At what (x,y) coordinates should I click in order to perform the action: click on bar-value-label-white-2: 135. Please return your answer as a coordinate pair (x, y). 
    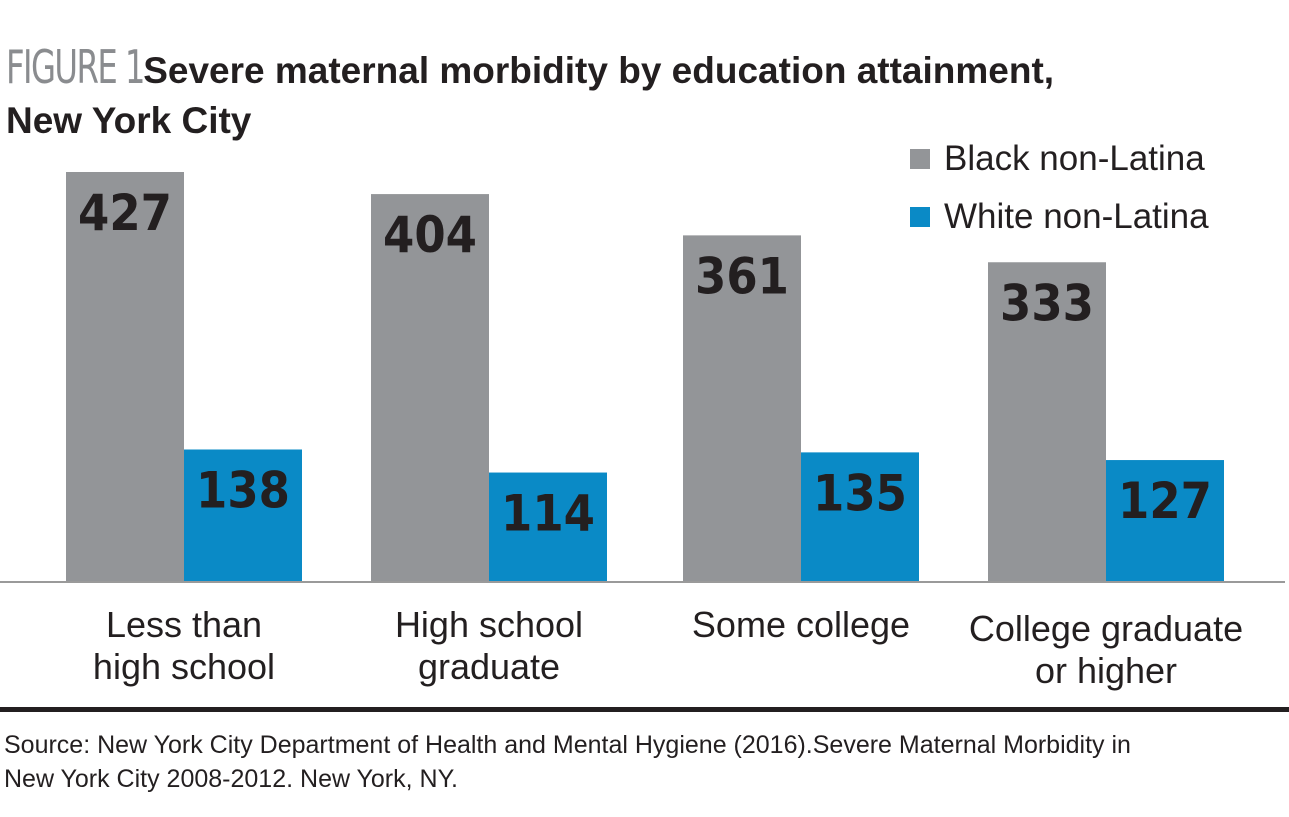
    Looking at the image, I should click on (860, 493).